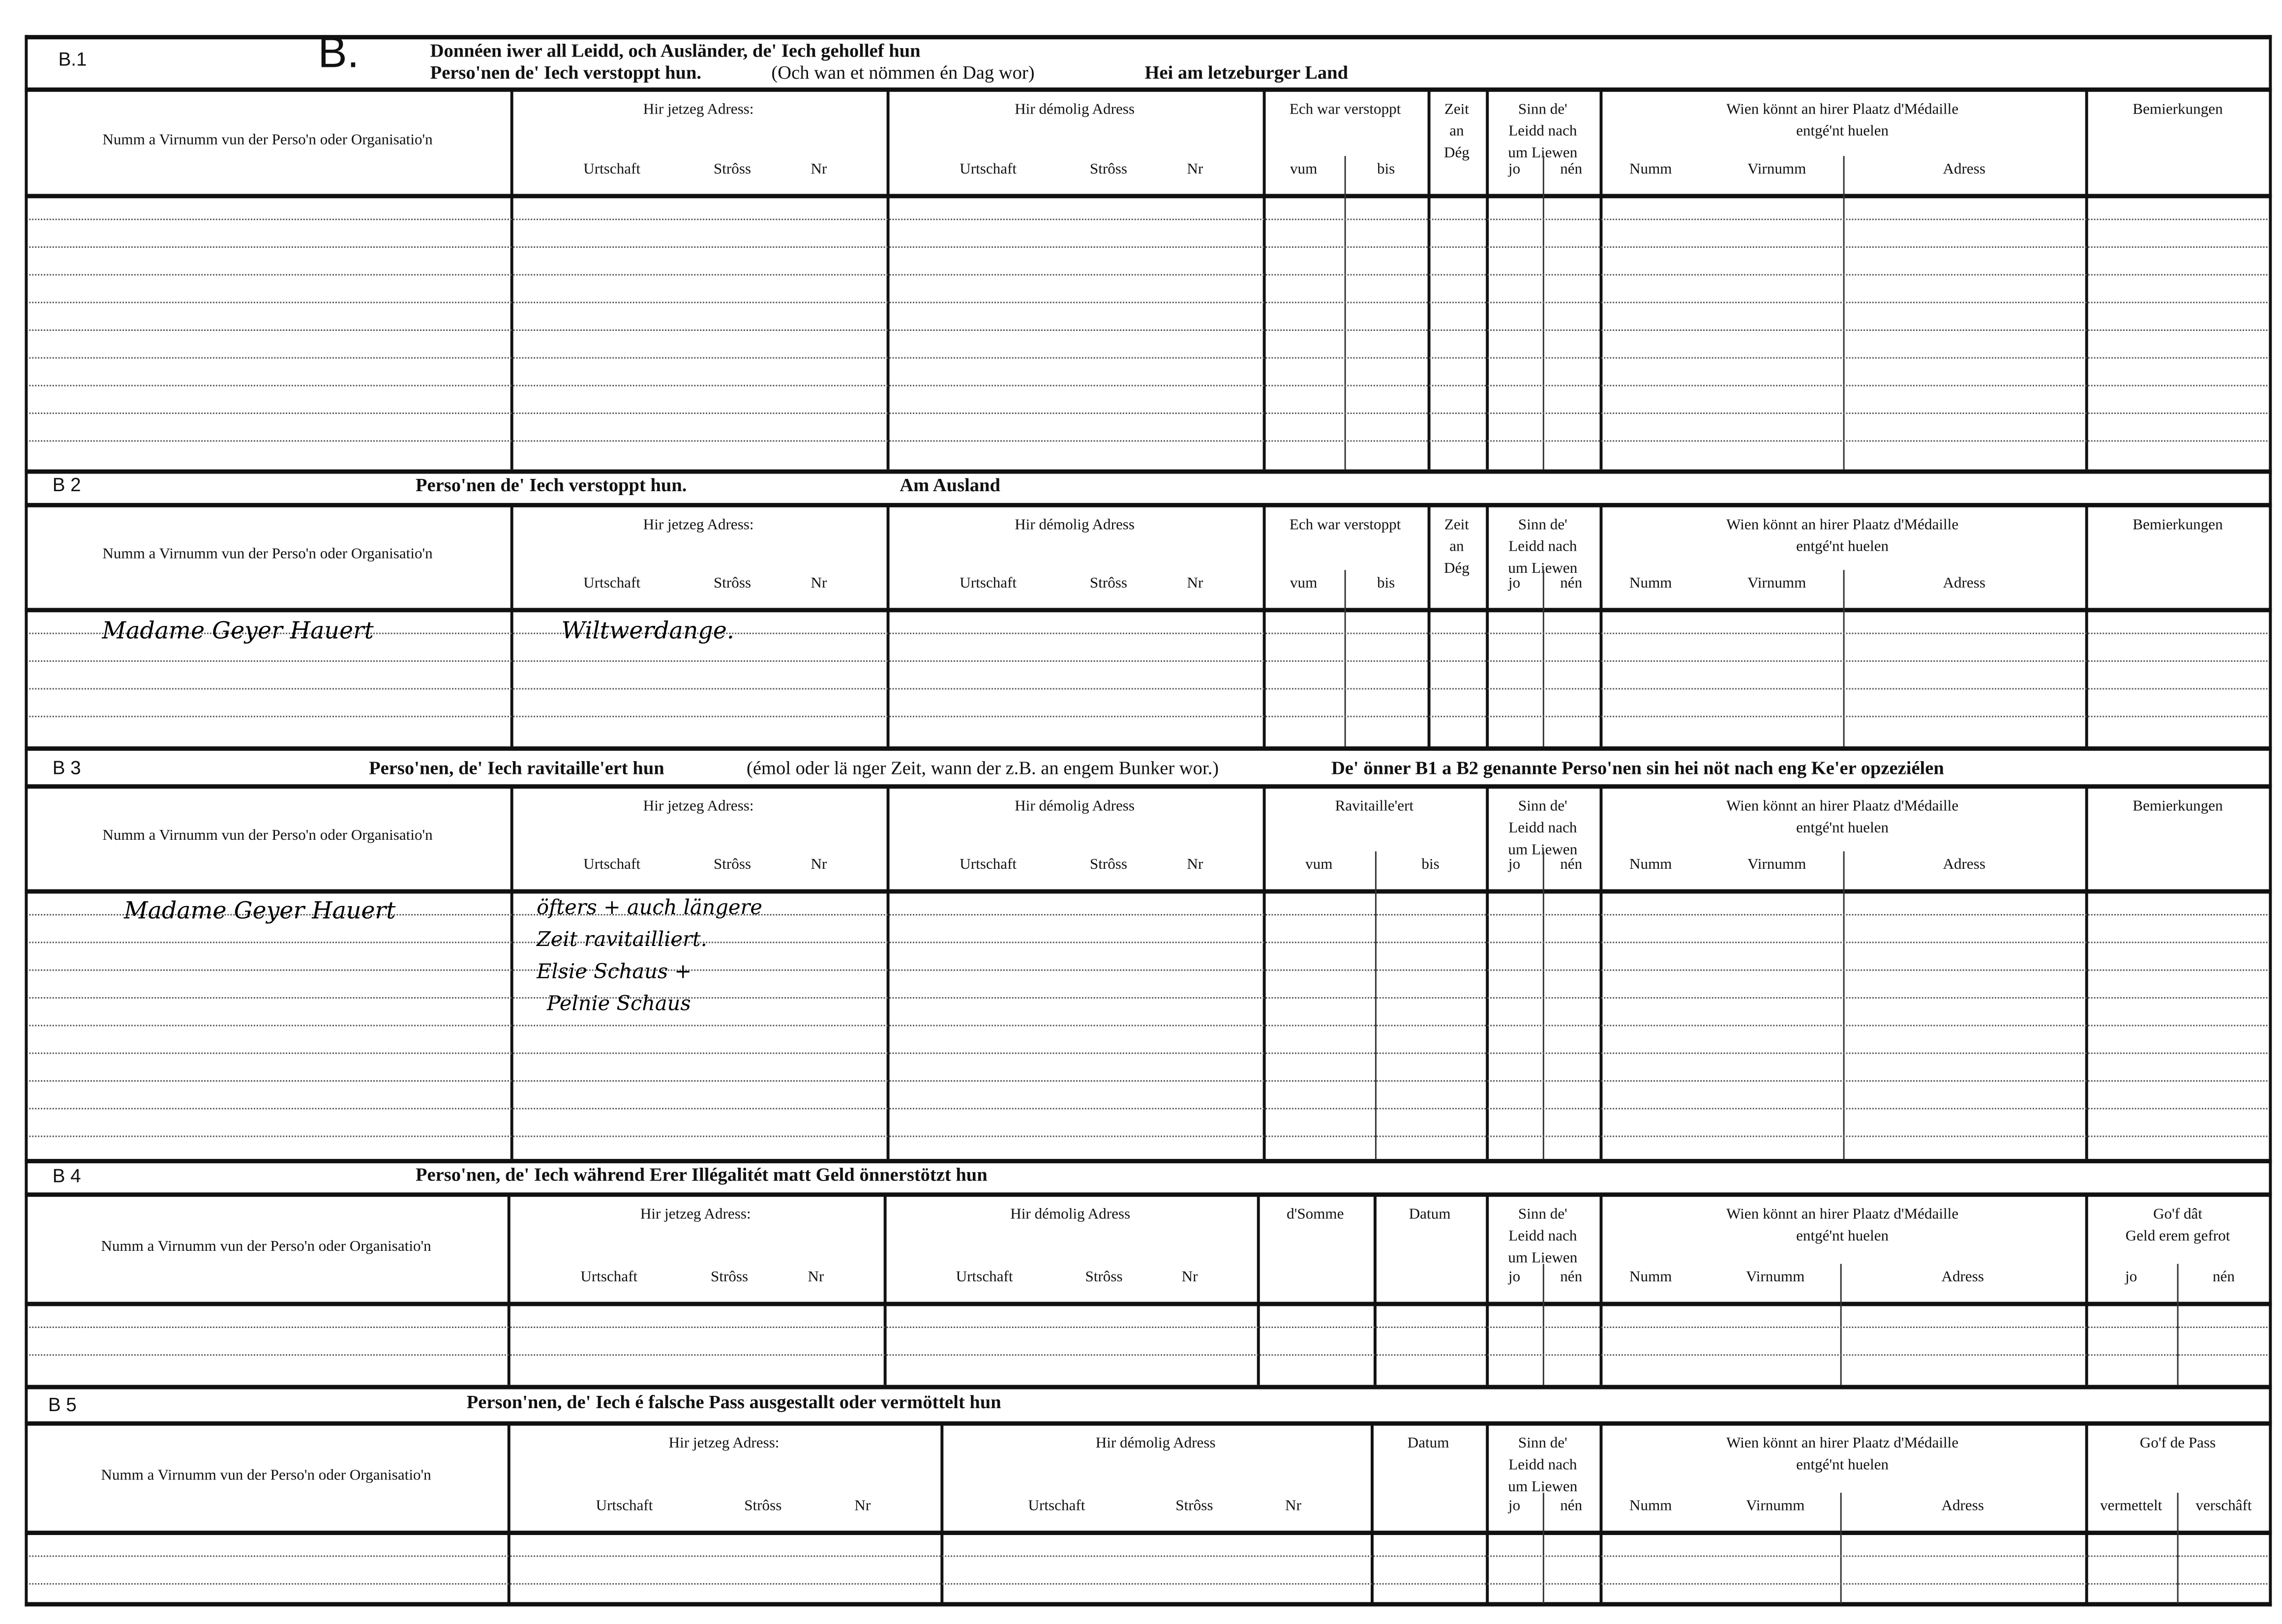 The height and width of the screenshot is (1624, 2282). Describe the element at coordinates (2224, 1506) in the screenshot. I see `subcolumn-header: verschâft` at that location.